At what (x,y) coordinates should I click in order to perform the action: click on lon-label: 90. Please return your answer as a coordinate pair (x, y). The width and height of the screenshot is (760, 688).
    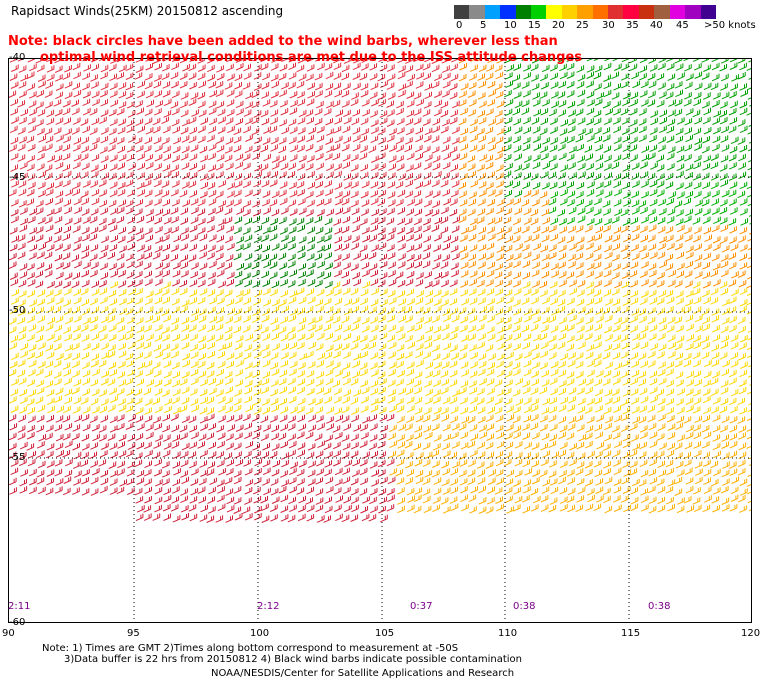
    Looking at the image, I should click on (8, 633).